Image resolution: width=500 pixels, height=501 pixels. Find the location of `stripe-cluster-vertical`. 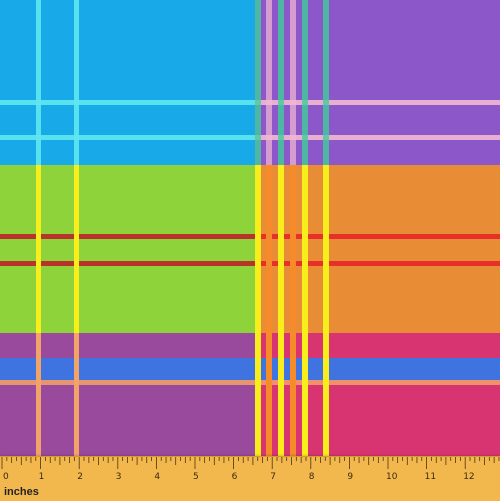

stripe-cluster-vertical is located at coordinates (292, 231).